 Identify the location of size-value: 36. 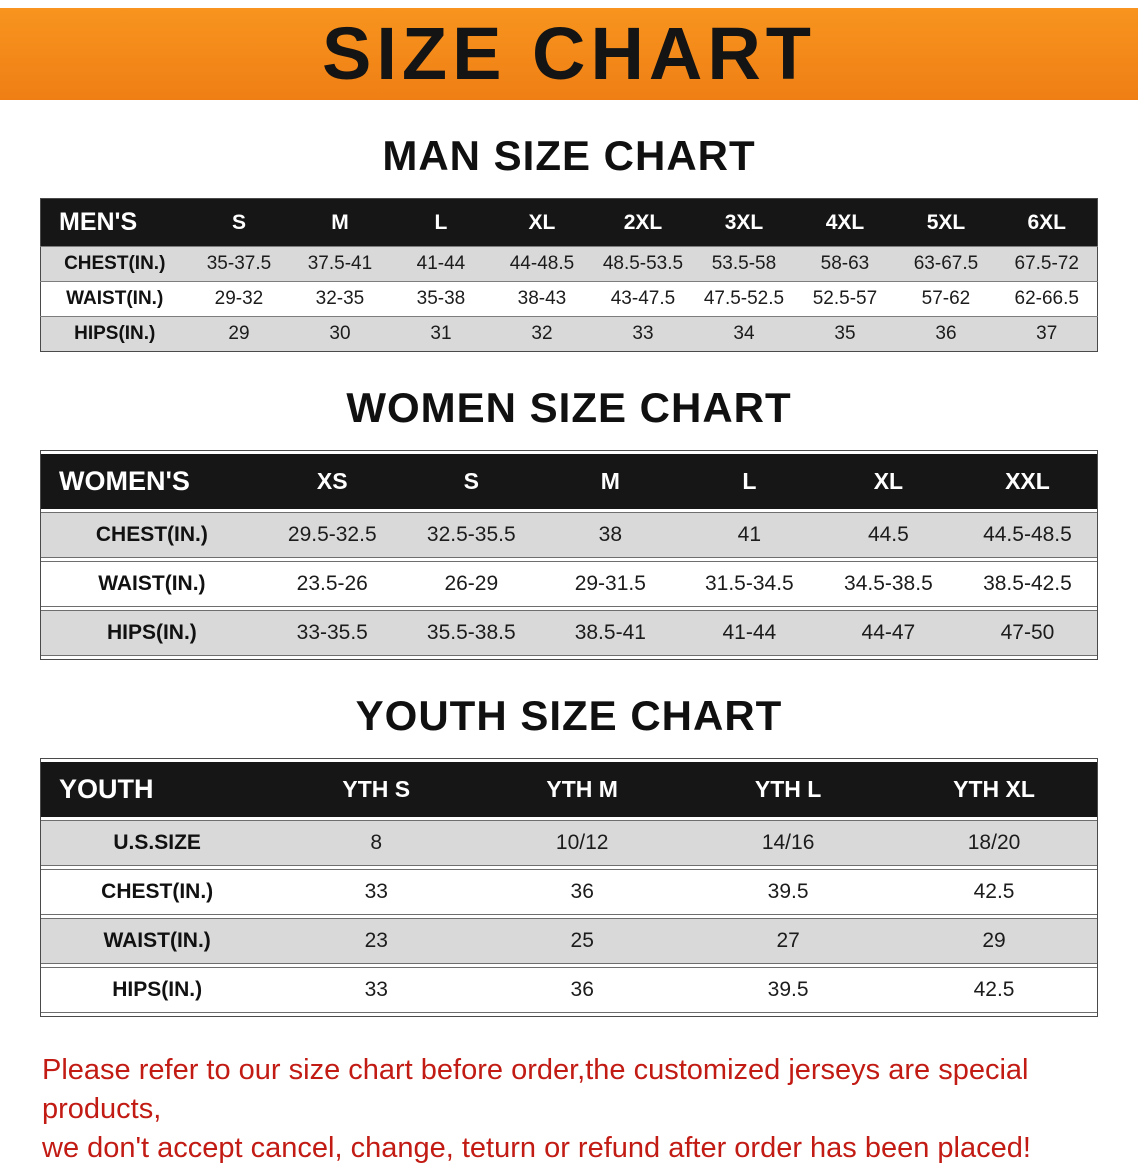
(946, 334).